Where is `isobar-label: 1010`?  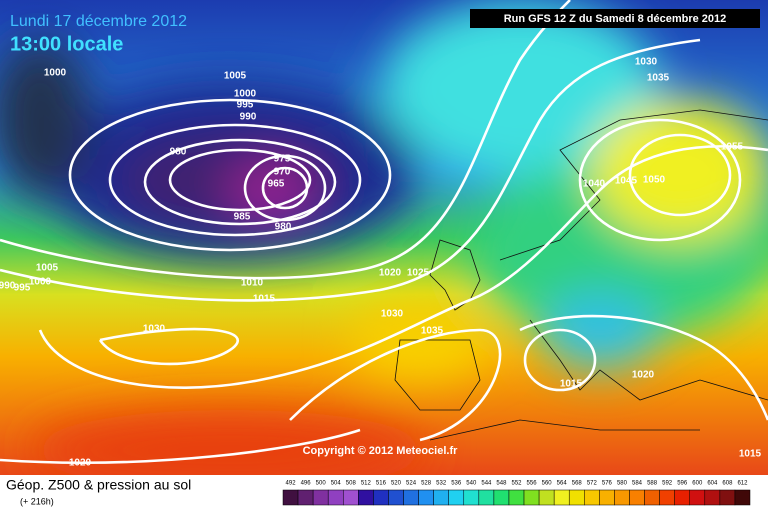
isobar-label: 1010 is located at coordinates (252, 283).